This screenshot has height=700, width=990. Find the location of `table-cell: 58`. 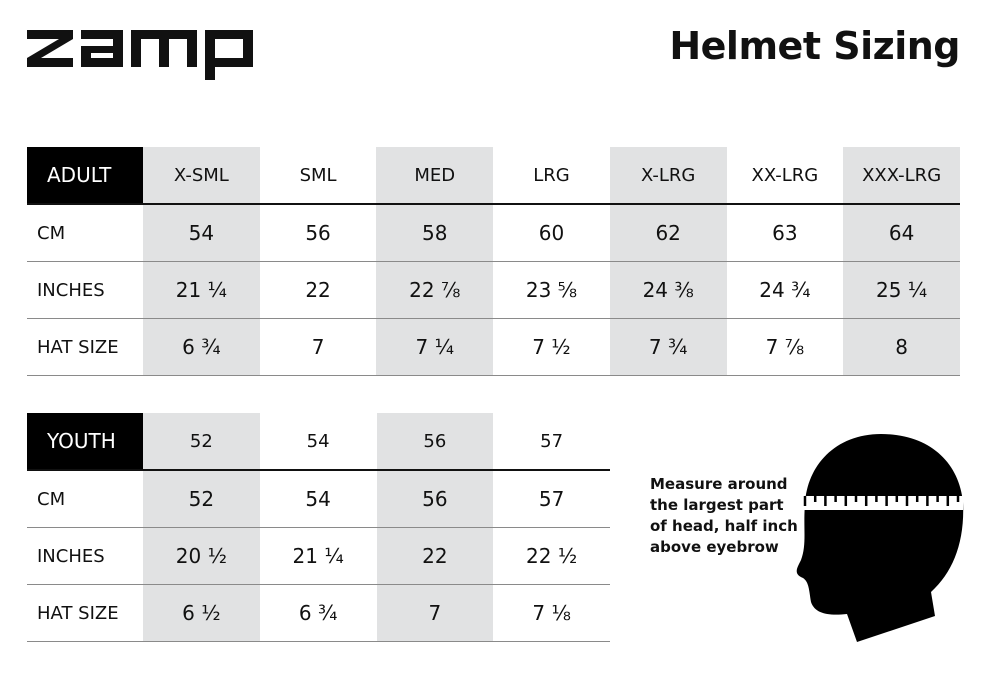

table-cell: 58 is located at coordinates (435, 233).